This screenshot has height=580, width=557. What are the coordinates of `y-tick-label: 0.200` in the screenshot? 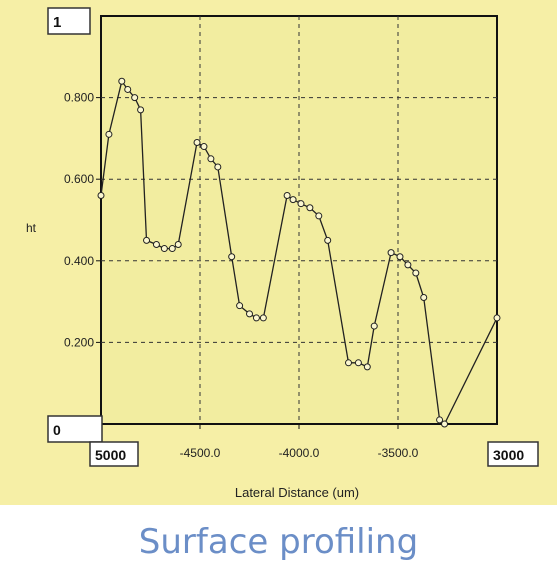 It's located at (79, 342).